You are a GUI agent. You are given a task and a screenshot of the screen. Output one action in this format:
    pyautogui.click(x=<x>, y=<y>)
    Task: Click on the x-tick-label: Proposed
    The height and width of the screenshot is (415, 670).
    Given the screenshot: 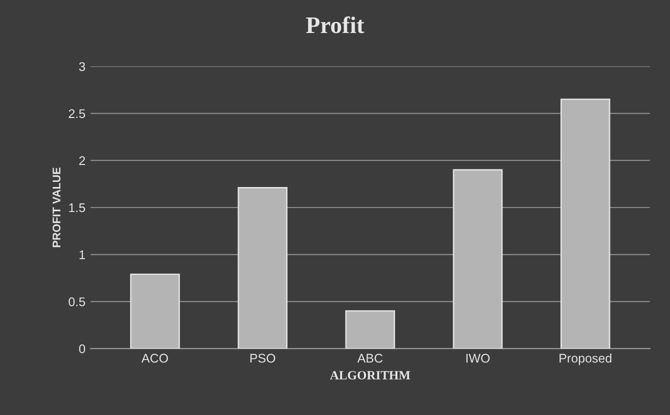 What is the action you would take?
    pyautogui.click(x=586, y=359)
    